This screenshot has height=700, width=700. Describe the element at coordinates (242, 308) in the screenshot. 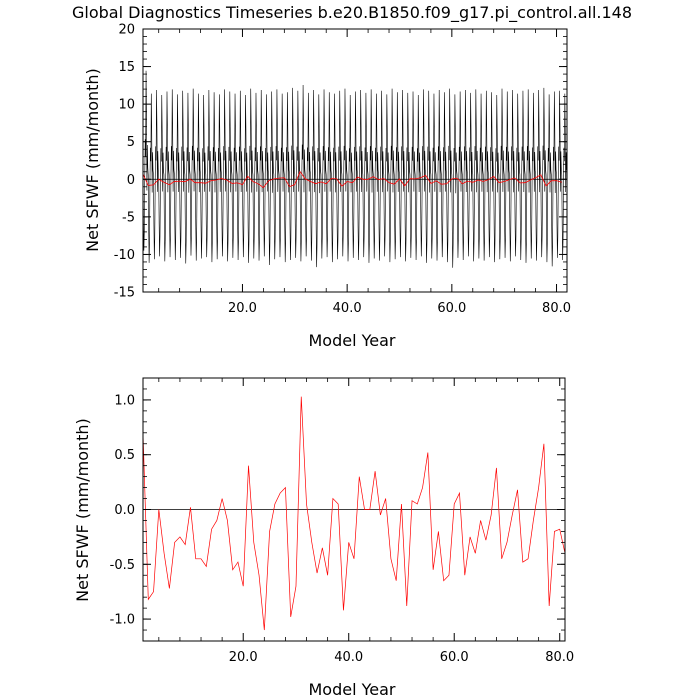

I see `top-xtick-label: 20.0` at that location.